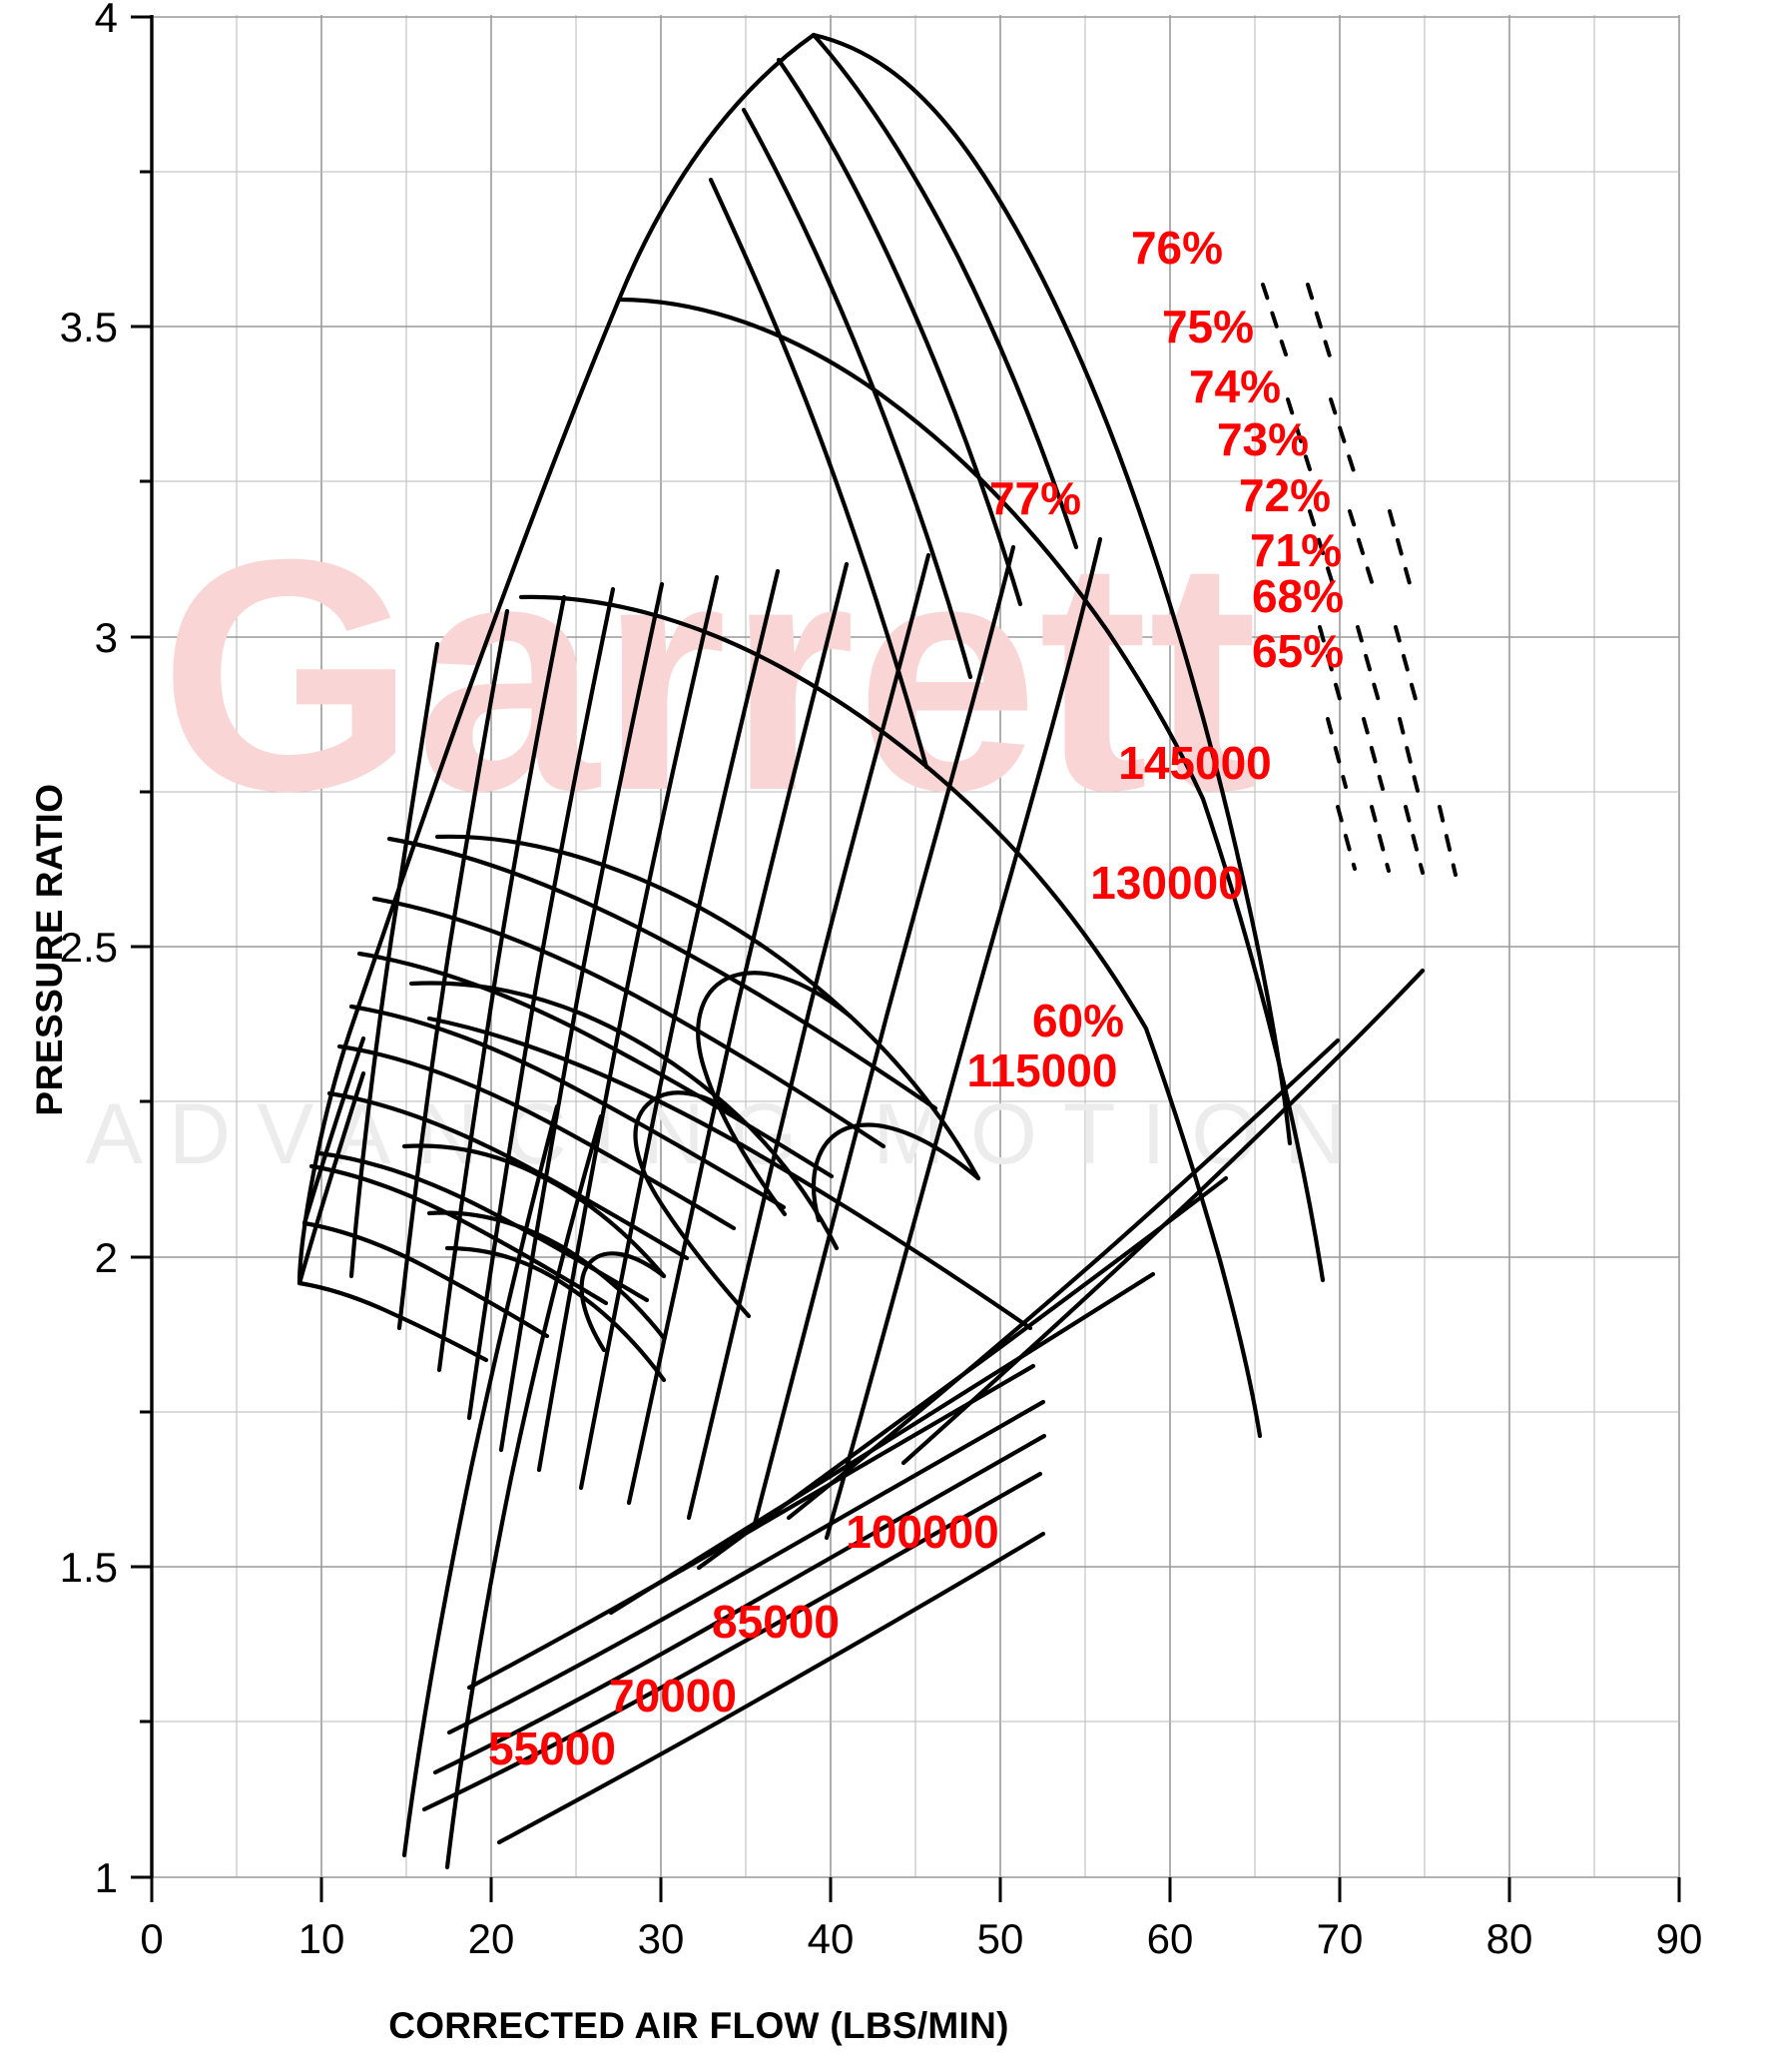  What do you see at coordinates (89, 327) in the screenshot?
I see `y-tick-label: 3.5` at bounding box center [89, 327].